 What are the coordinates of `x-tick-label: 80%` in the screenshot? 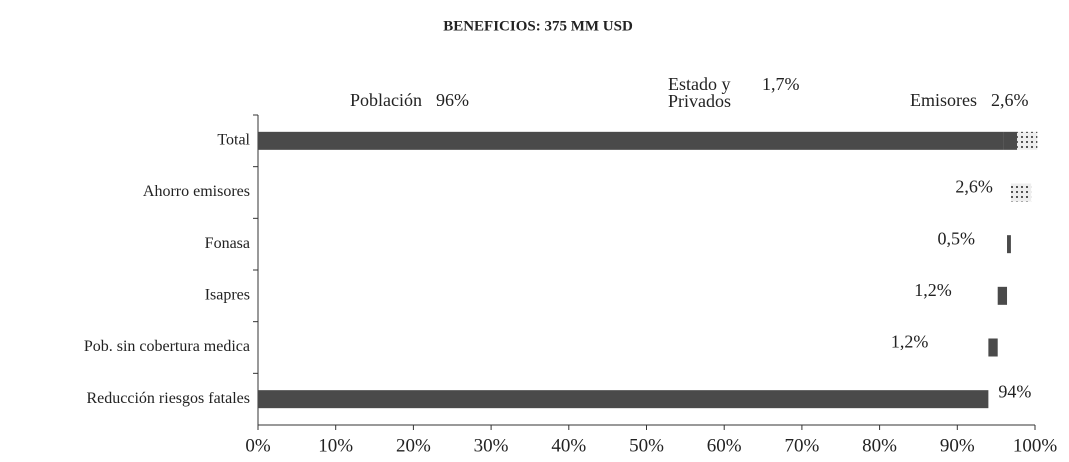 It's located at (879, 445).